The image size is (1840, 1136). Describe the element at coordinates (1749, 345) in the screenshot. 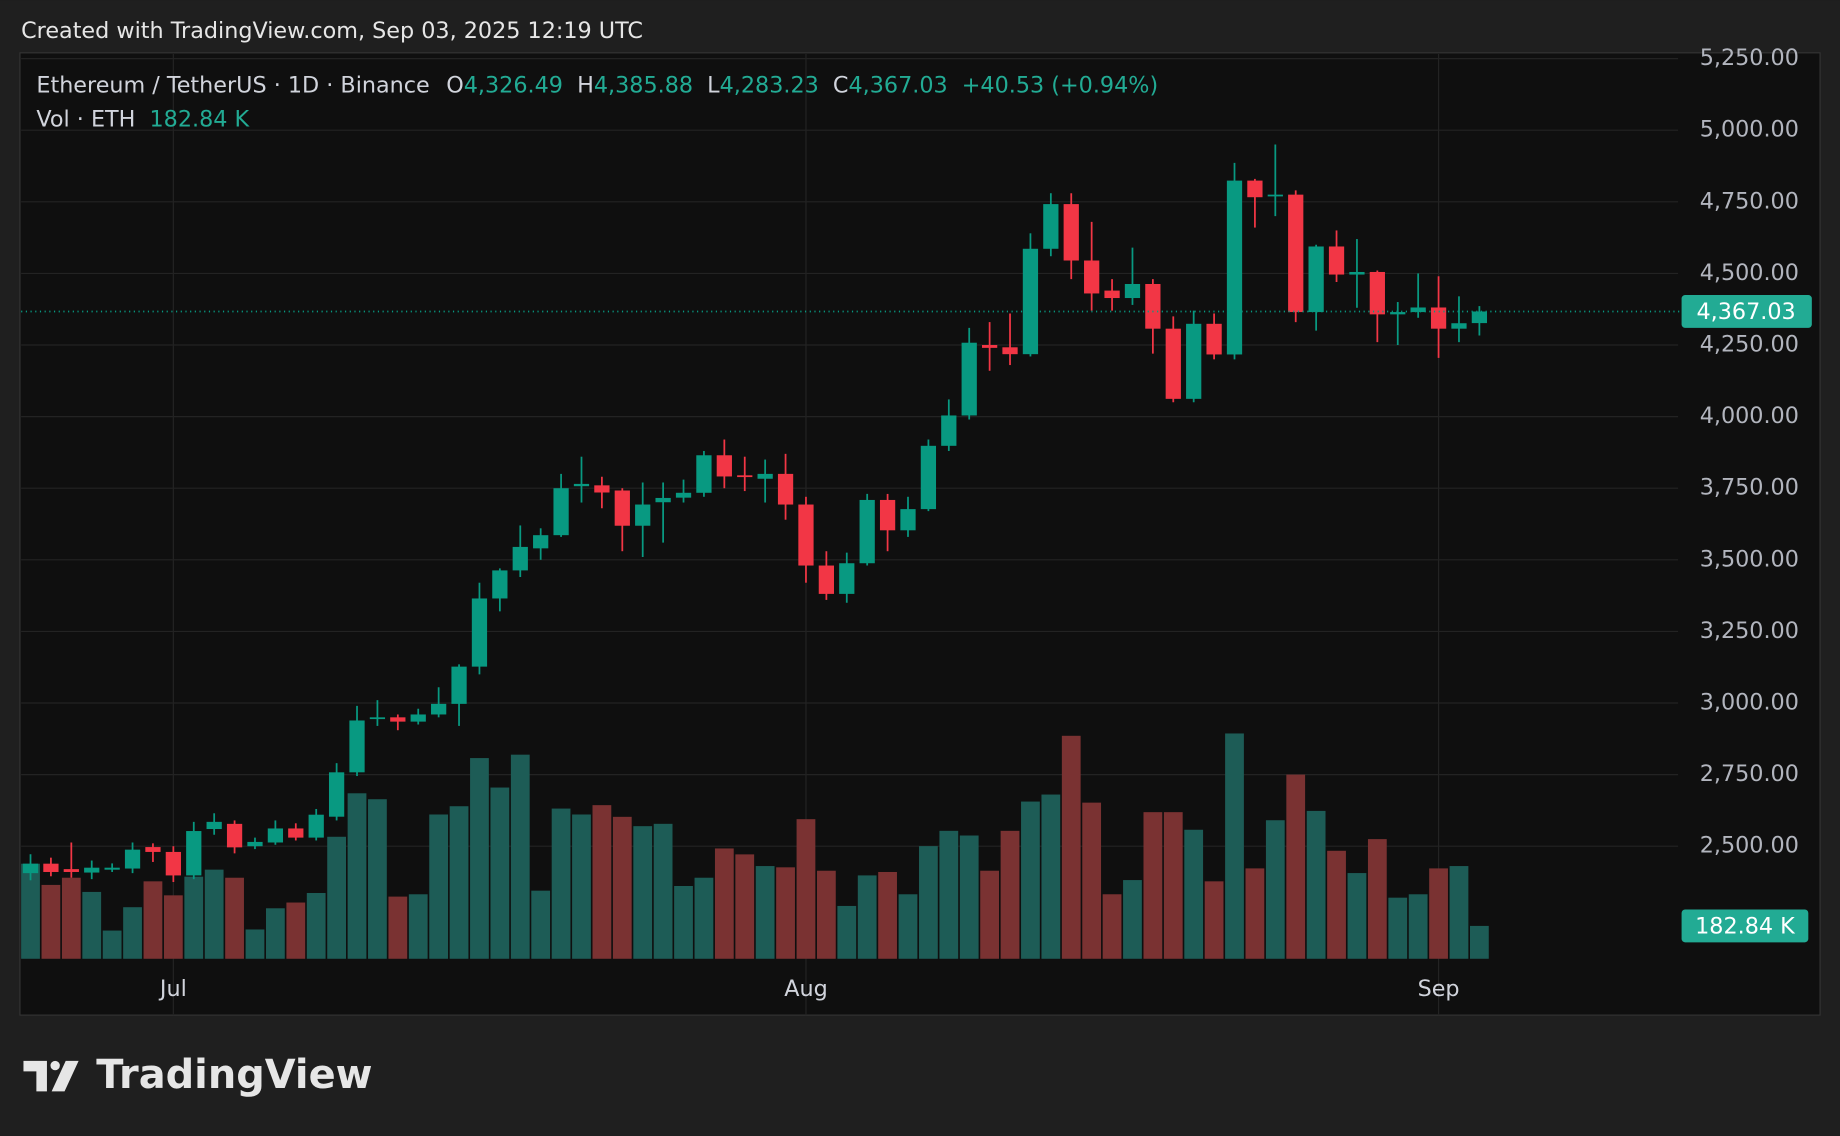

I see `y-tick-label: 4,250.00` at that location.